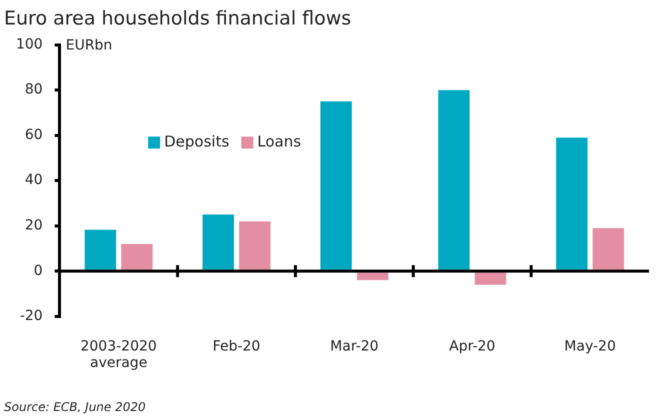 This screenshot has width=659, height=416. I want to click on y-tick-label: 60, so click(33, 134).